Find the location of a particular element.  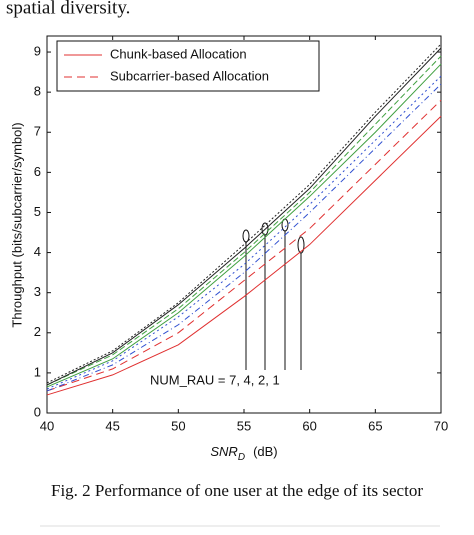

y-tick-label: 4 is located at coordinates (37, 251).